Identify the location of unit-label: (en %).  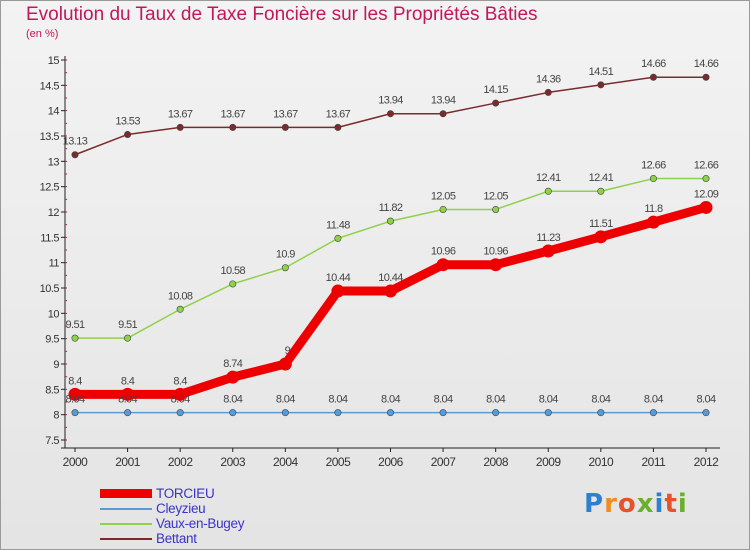
(42, 34).